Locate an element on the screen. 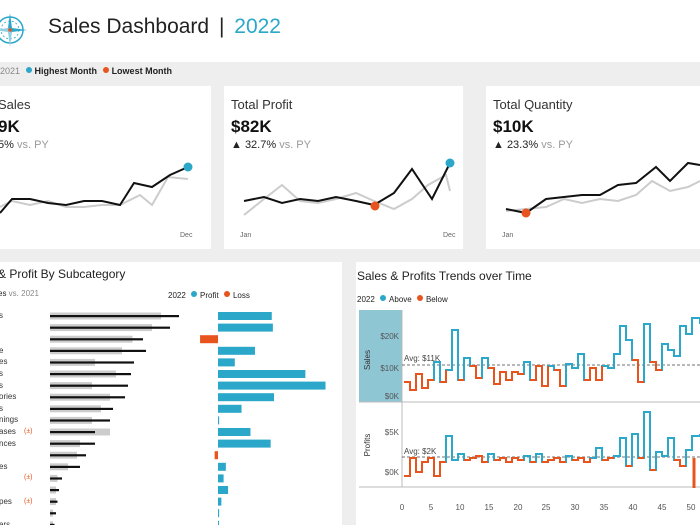  profit-dot-icon is located at coordinates (194, 294).